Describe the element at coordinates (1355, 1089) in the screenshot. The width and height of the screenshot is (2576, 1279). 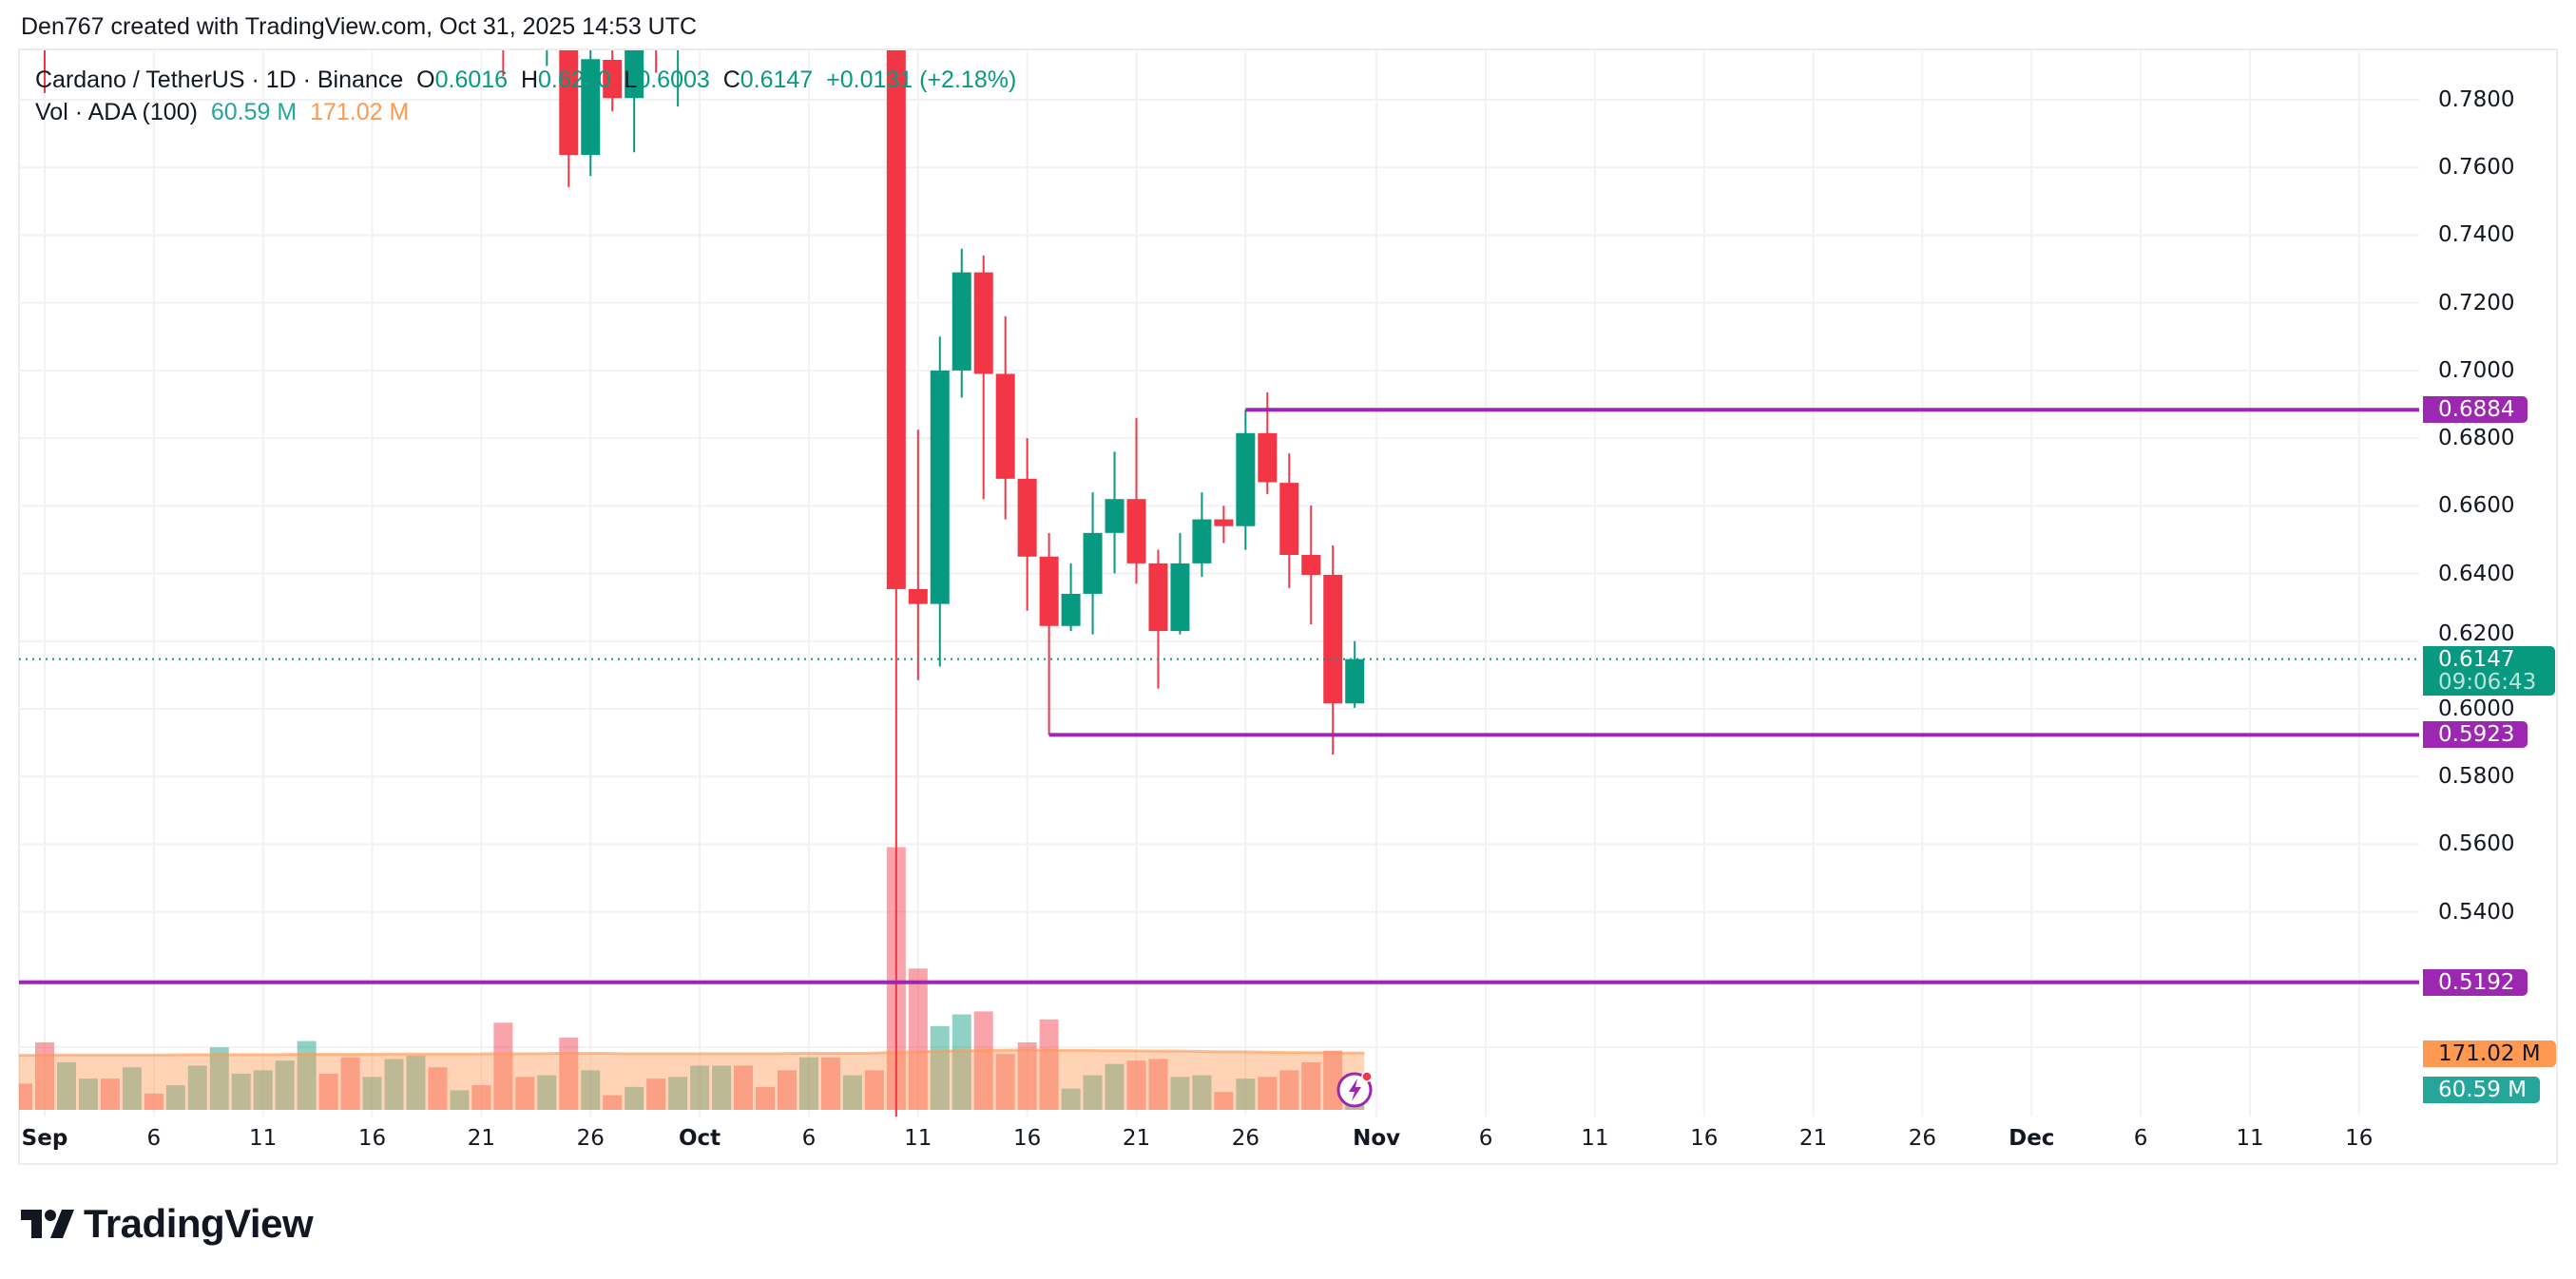
I see `lightning-icon` at that location.